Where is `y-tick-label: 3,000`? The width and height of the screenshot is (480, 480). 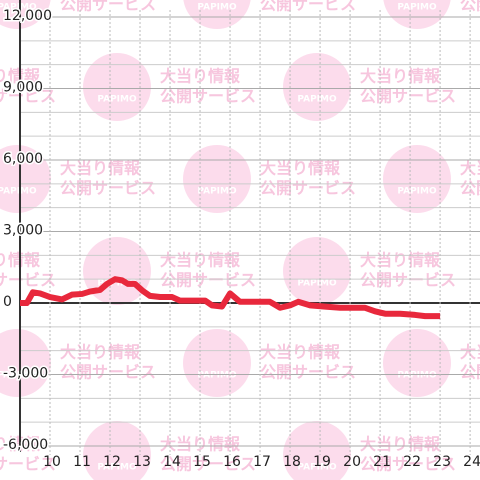 y-tick-label: 3,000 is located at coordinates (23, 231).